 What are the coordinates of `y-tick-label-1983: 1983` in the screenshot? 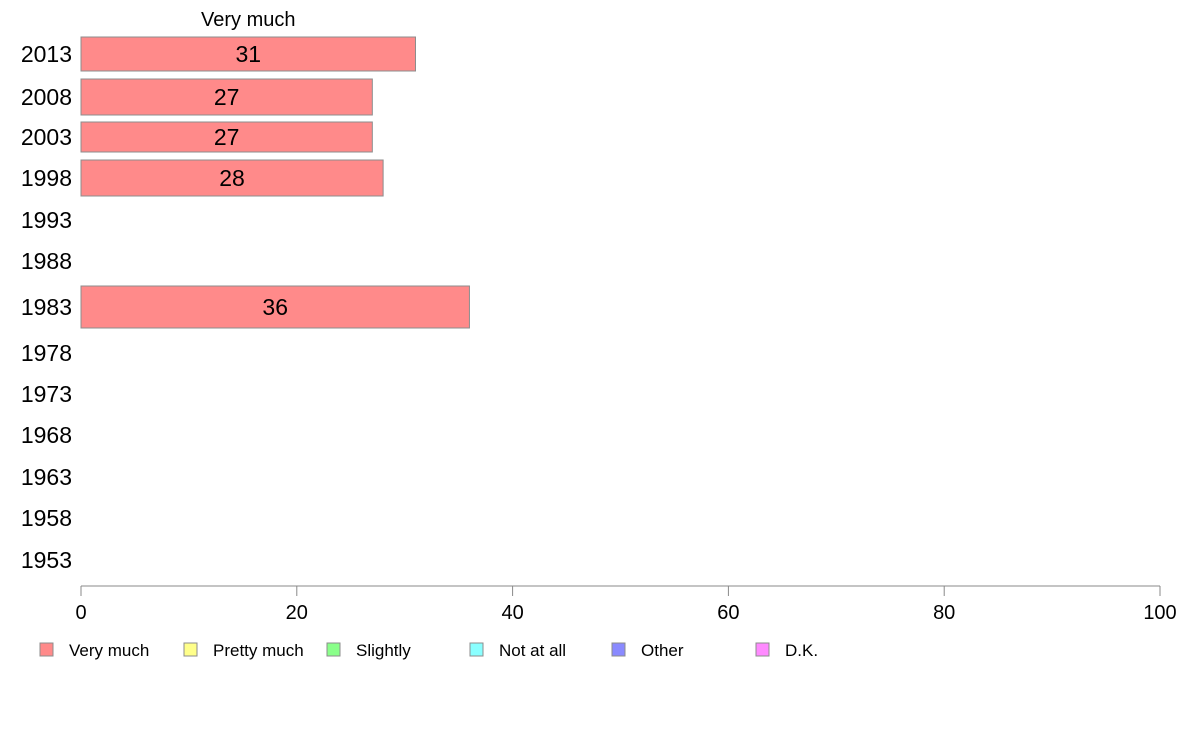 It's located at (46, 307).